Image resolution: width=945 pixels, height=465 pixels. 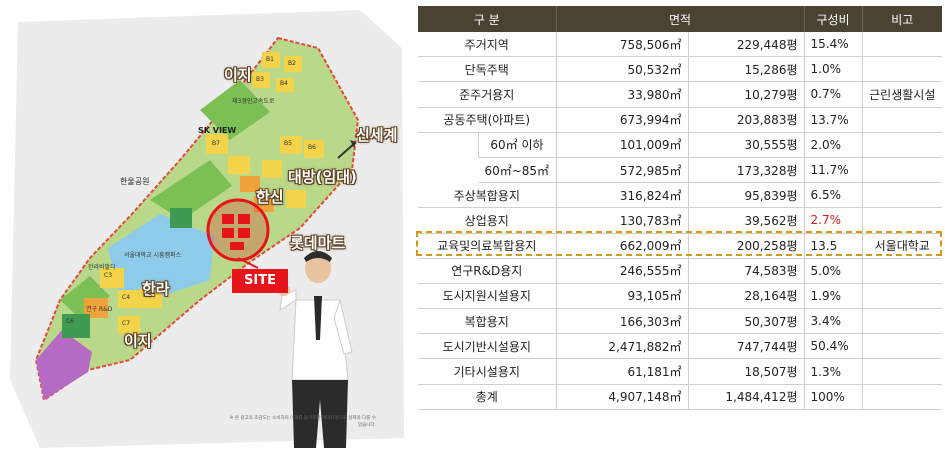 I want to click on row-name: 도시지원시설용지, so click(x=487, y=296).